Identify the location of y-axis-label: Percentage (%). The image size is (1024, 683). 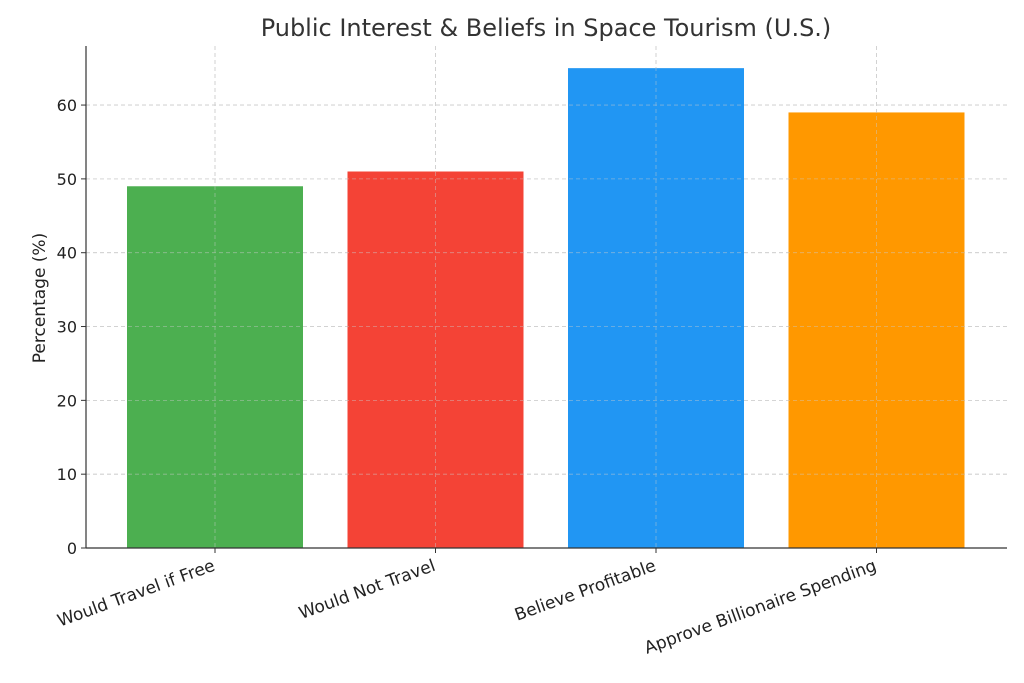
(40, 298).